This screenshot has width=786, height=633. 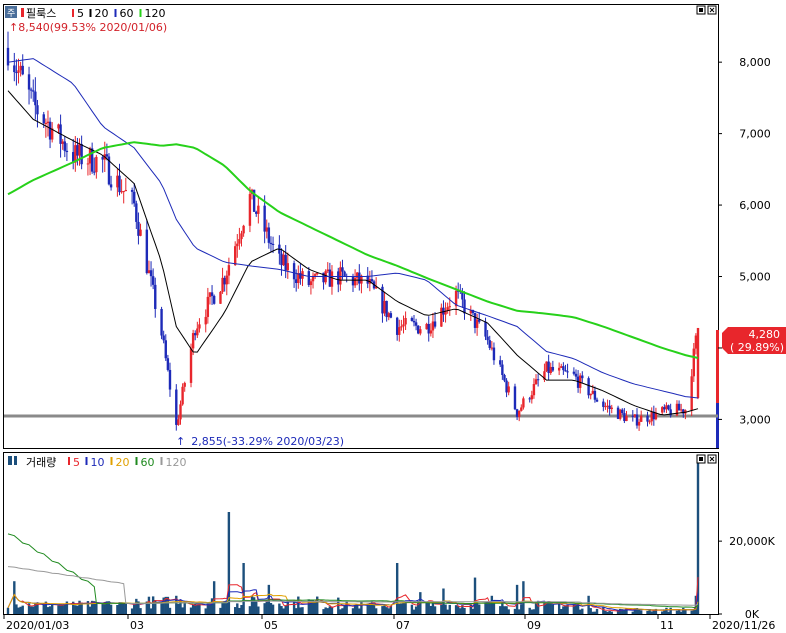 What do you see at coordinates (701, 10) in the screenshot?
I see `panel-minimize-glyph` at bounding box center [701, 10].